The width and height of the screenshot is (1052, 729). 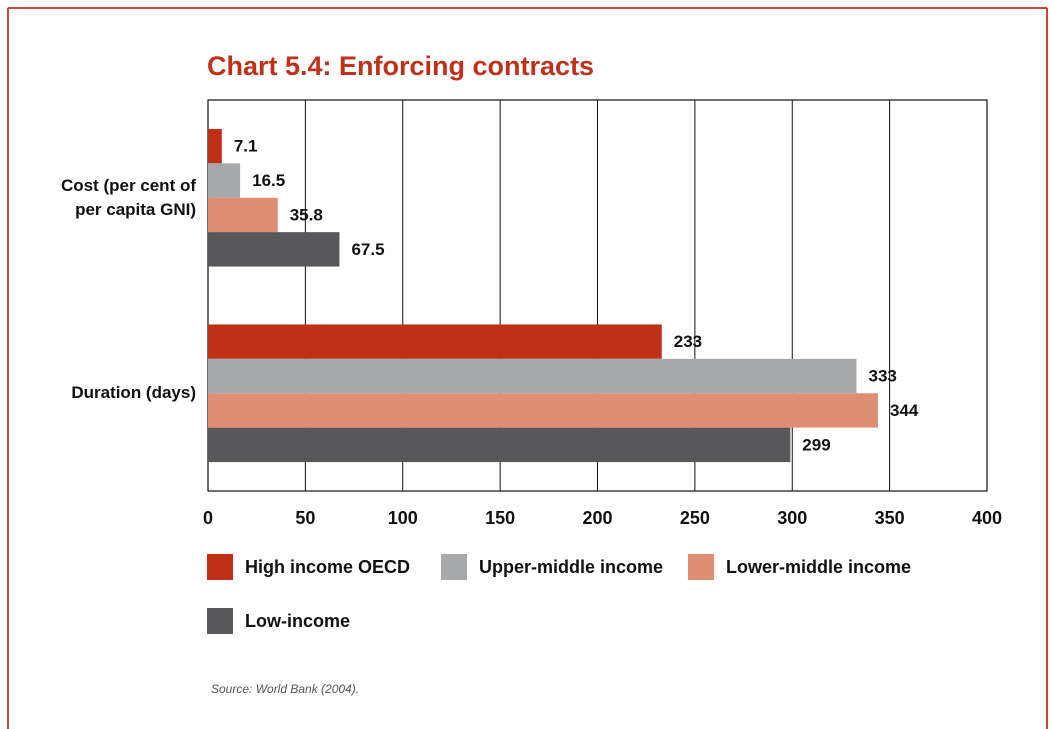 I want to click on x-tick-label: 400, so click(x=987, y=518).